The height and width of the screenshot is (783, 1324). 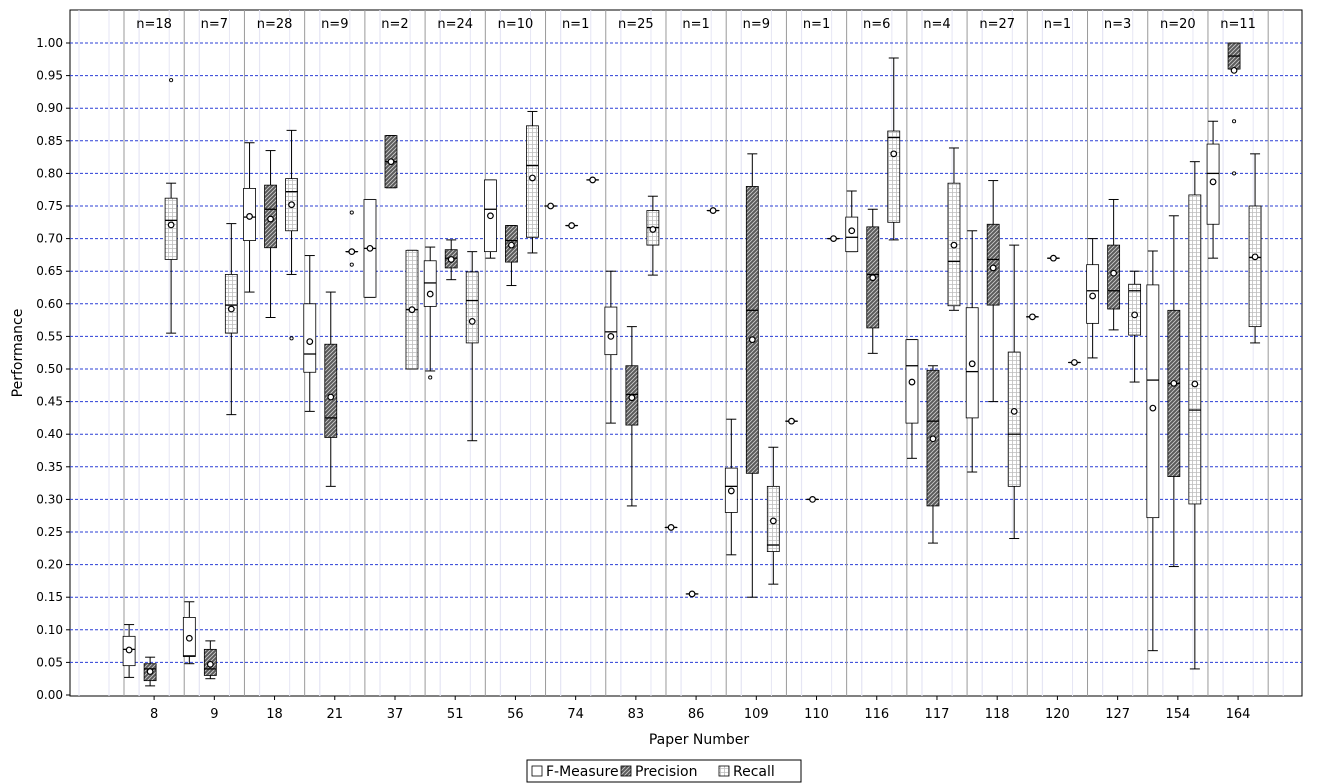 I want to click on sample-size-label: n=20, so click(x=1178, y=24).